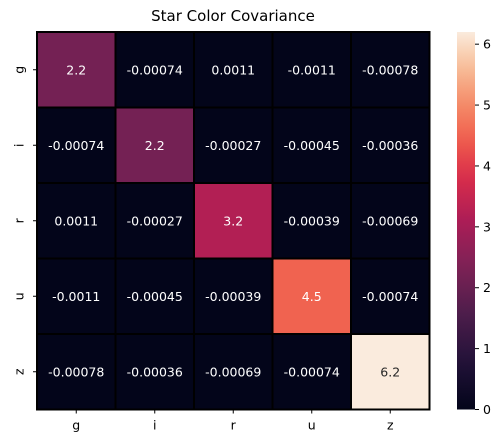  I want to click on colorbar-tick-label-2: 2, so click(487, 287).